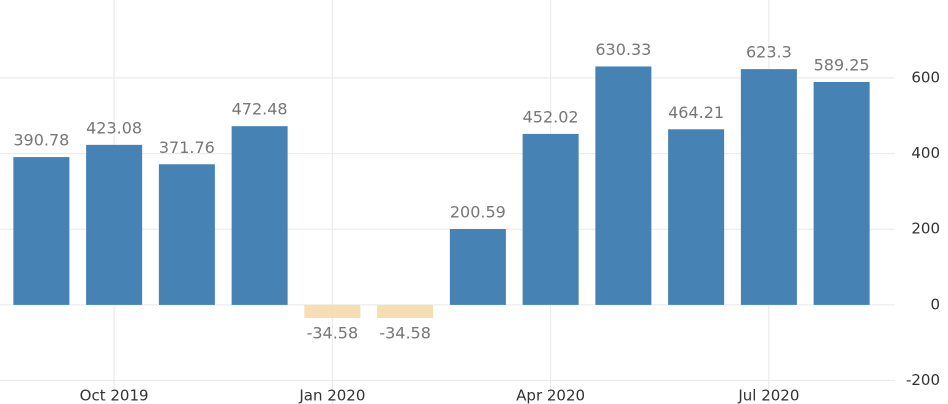 The image size is (948, 404). I want to click on data-label: 623.3, so click(769, 52).